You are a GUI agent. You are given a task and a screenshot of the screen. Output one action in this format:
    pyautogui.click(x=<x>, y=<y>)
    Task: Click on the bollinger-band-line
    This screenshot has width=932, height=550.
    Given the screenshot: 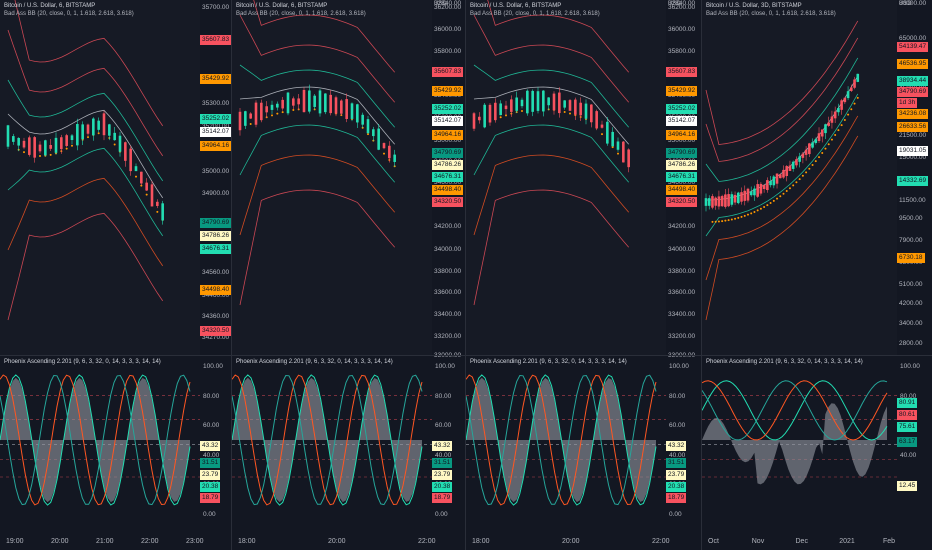 What is the action you would take?
    pyautogui.click(x=89, y=63)
    